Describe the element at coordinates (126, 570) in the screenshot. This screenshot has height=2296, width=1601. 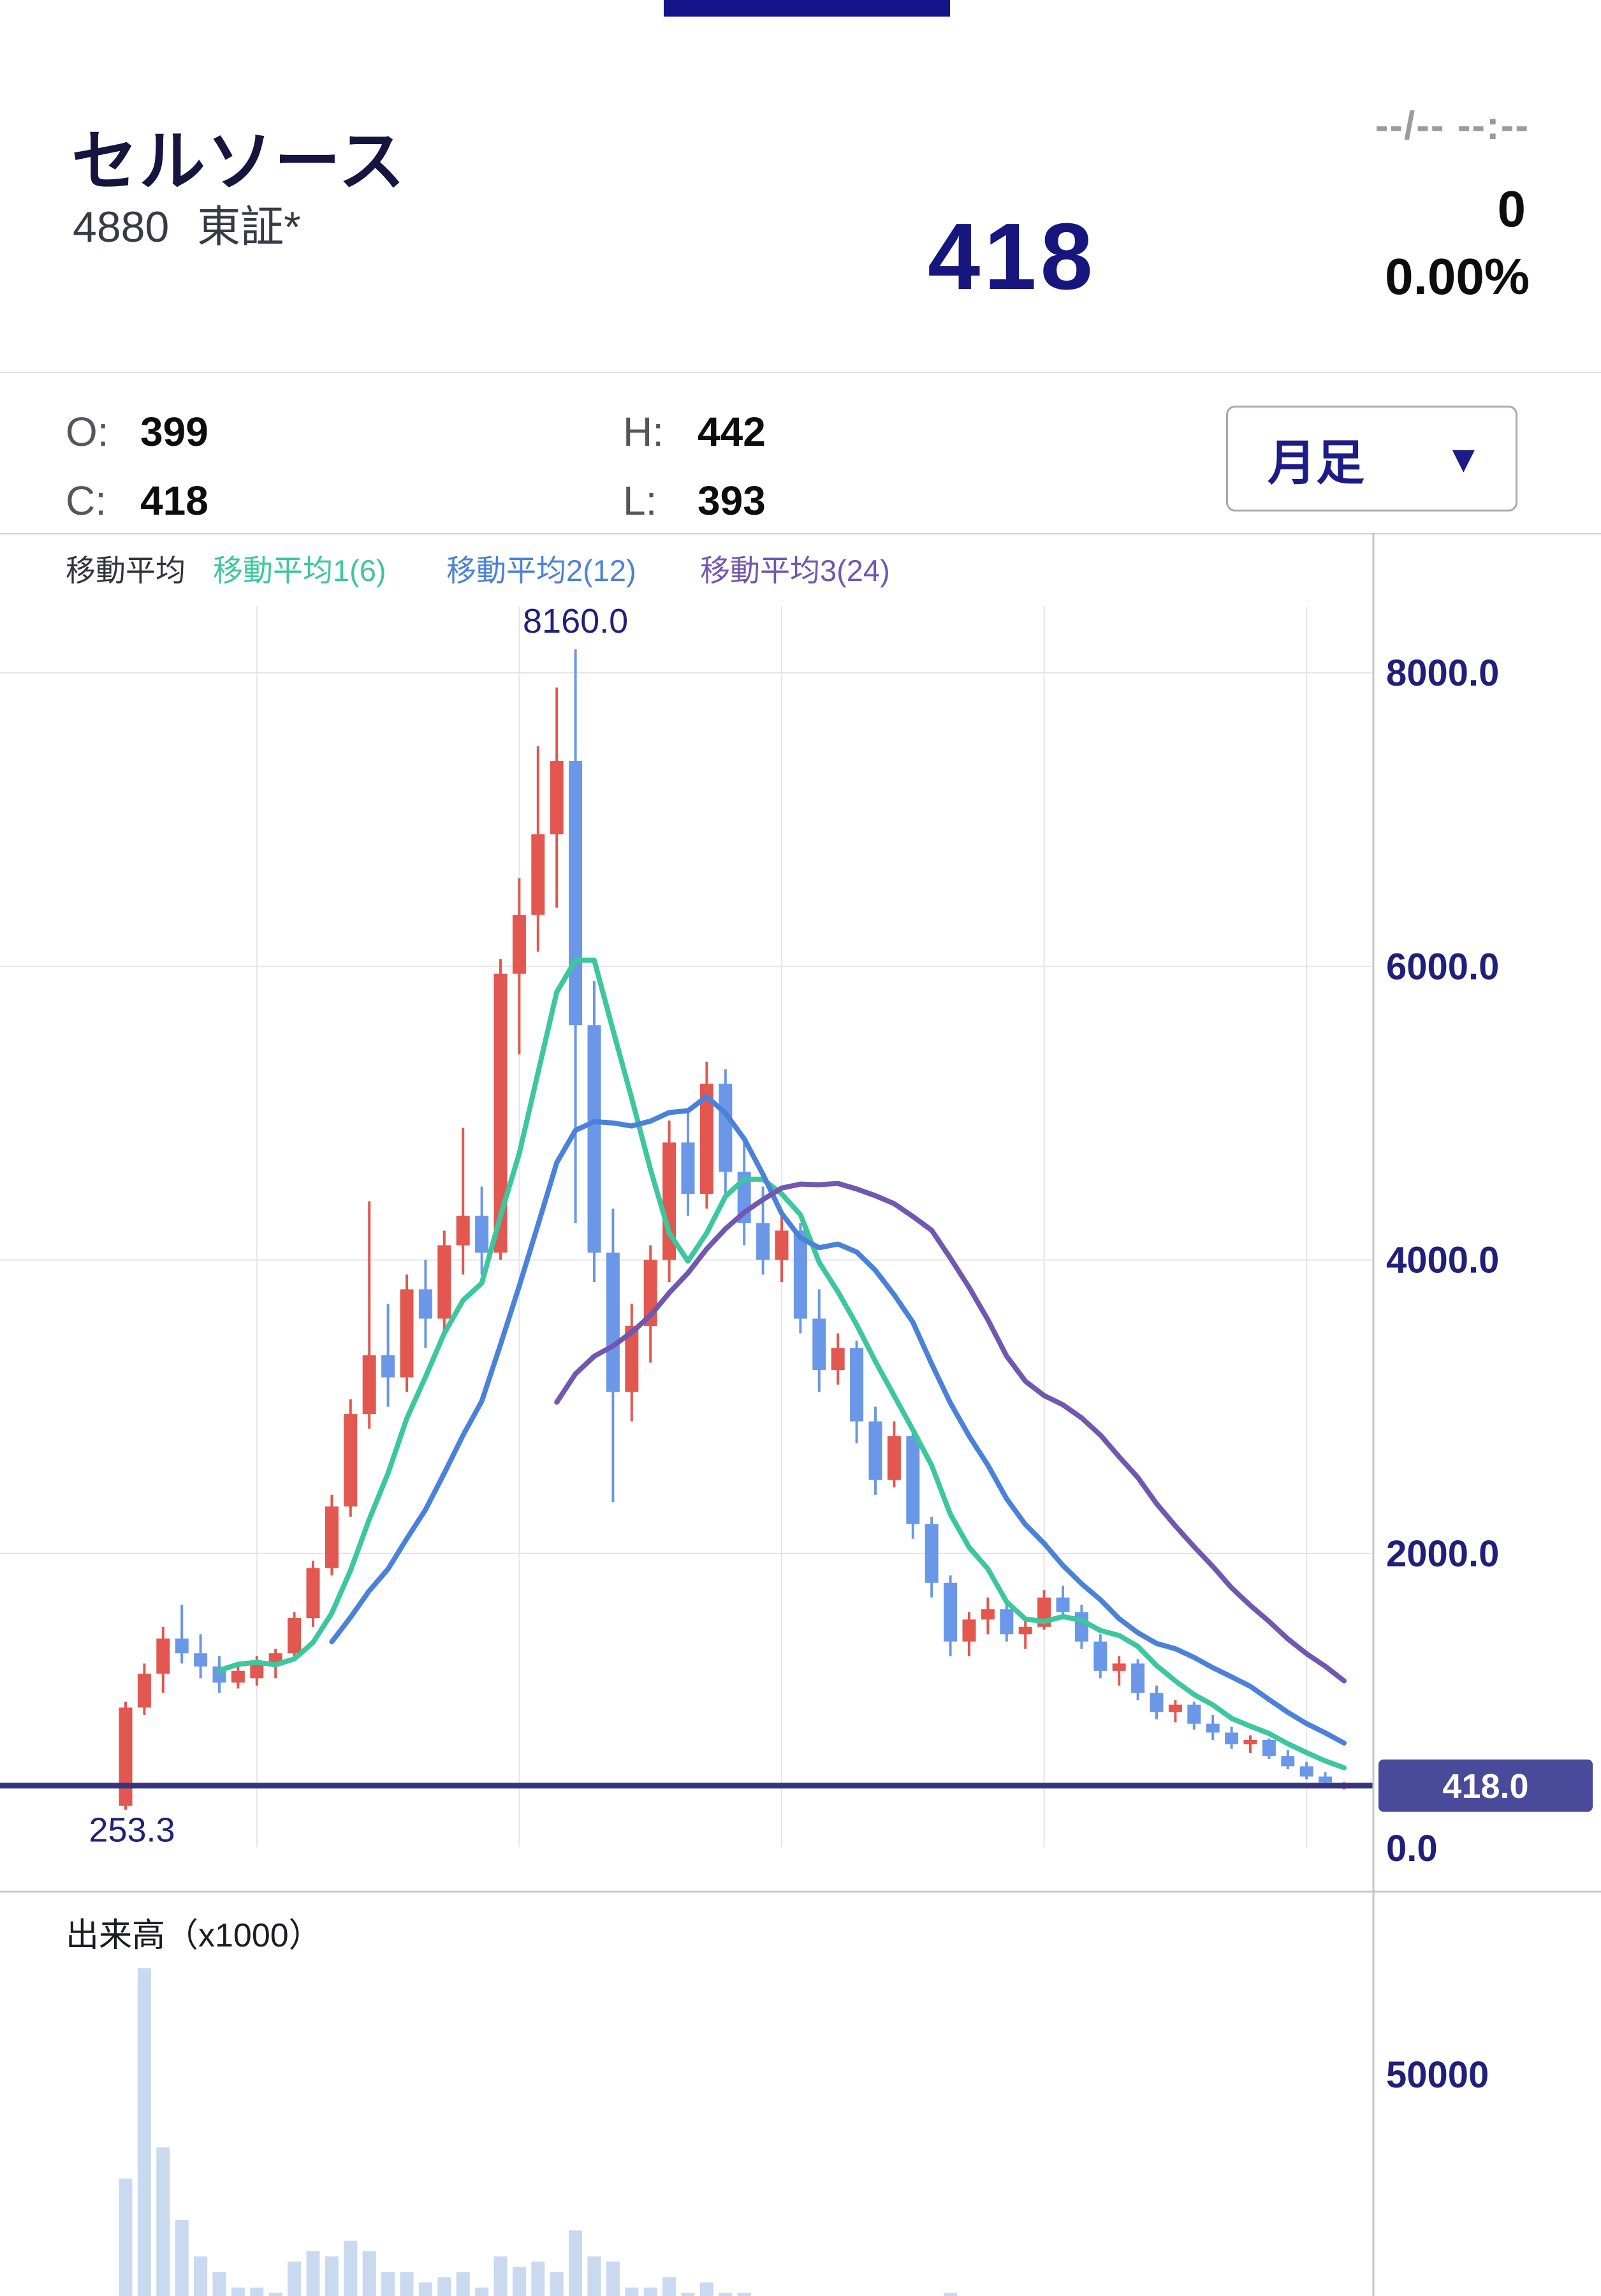
I see `legend-title: 移動平均` at that location.